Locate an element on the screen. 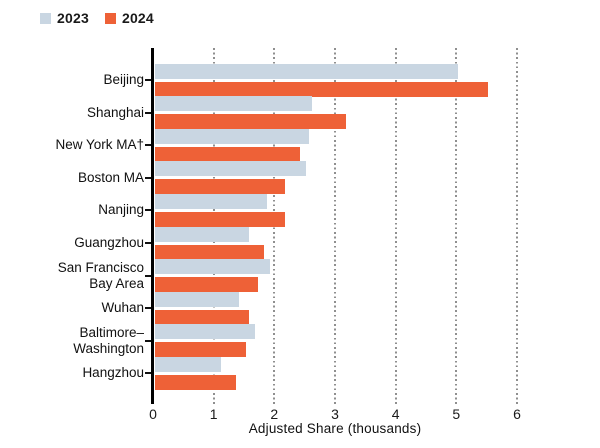  bar-2023-boston-ma is located at coordinates (230, 169).